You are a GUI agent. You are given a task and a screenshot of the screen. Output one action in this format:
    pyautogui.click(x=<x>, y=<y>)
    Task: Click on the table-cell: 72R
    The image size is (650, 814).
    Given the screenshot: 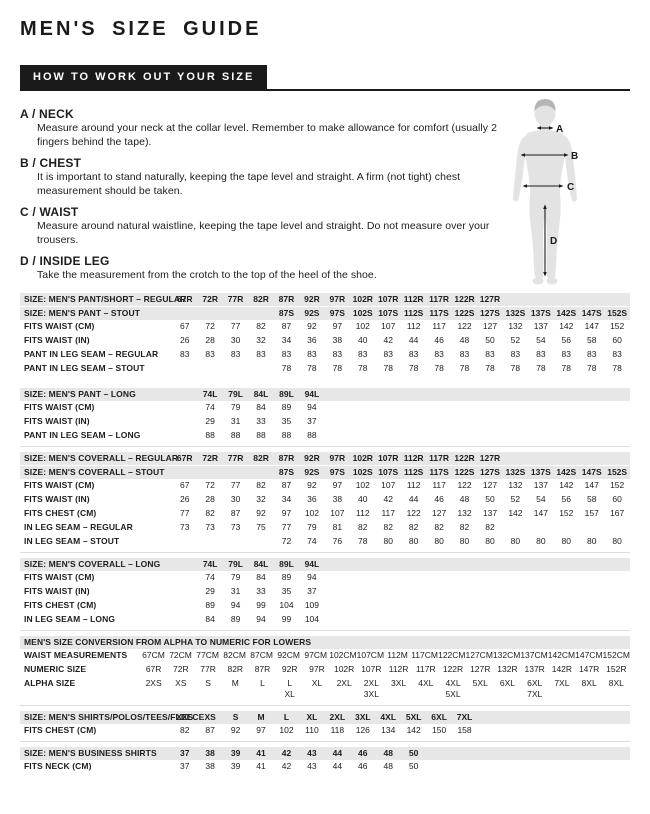 What is the action you would take?
    pyautogui.click(x=181, y=668)
    